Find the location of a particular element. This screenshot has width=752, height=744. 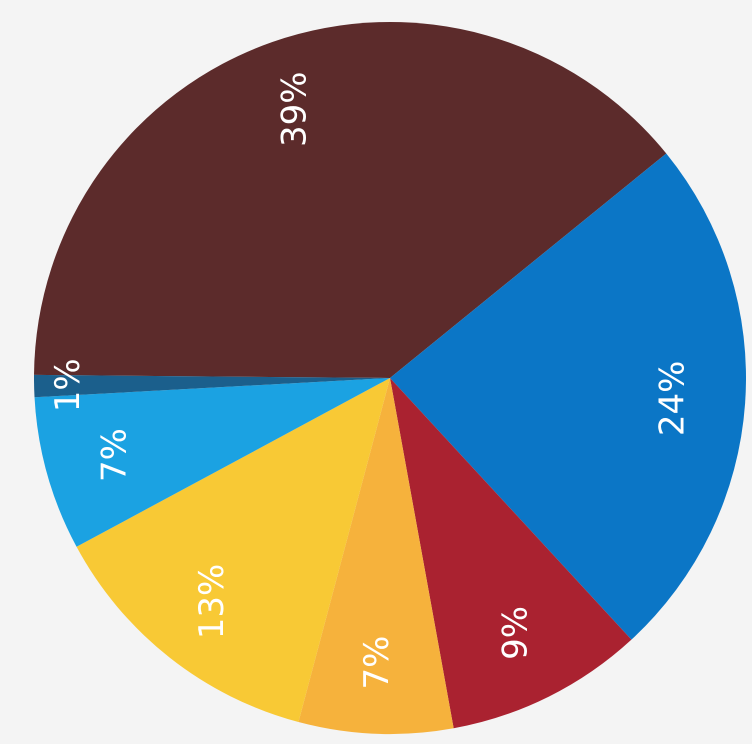

data-label: 9% is located at coordinates (516, 633).